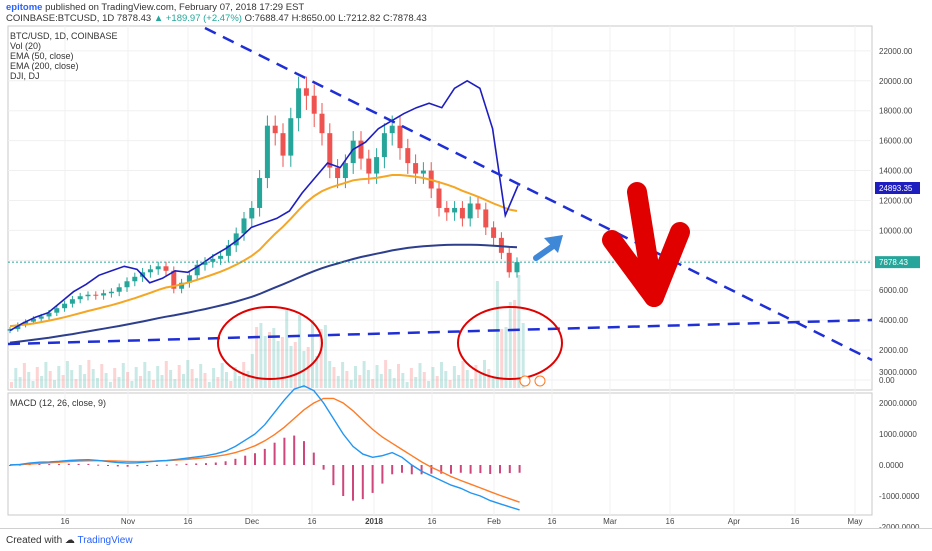 This screenshot has width=932, height=551. Describe the element at coordinates (26, 46) in the screenshot. I see `legend-volume: Vol (20)` at that location.